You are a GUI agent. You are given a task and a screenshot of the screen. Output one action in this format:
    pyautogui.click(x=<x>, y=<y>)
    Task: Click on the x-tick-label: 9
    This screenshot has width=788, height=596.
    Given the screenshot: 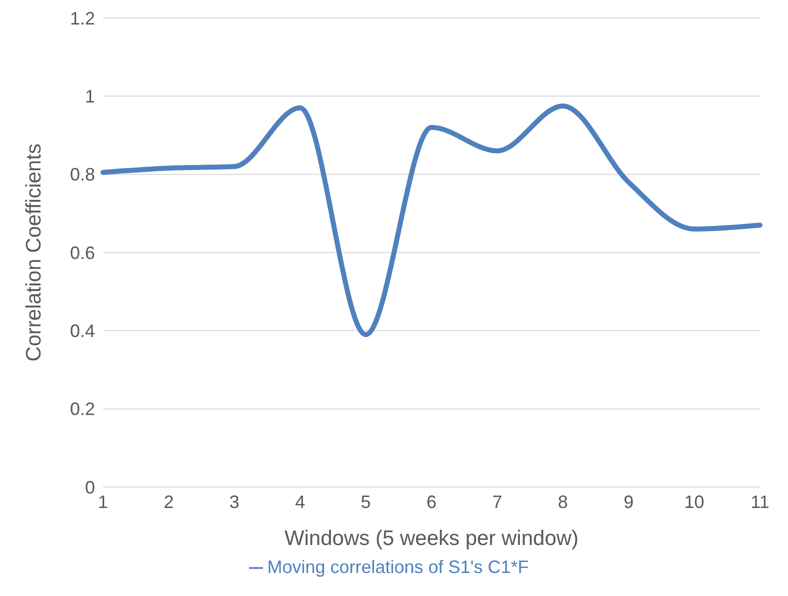 What is the action you would take?
    pyautogui.click(x=629, y=502)
    